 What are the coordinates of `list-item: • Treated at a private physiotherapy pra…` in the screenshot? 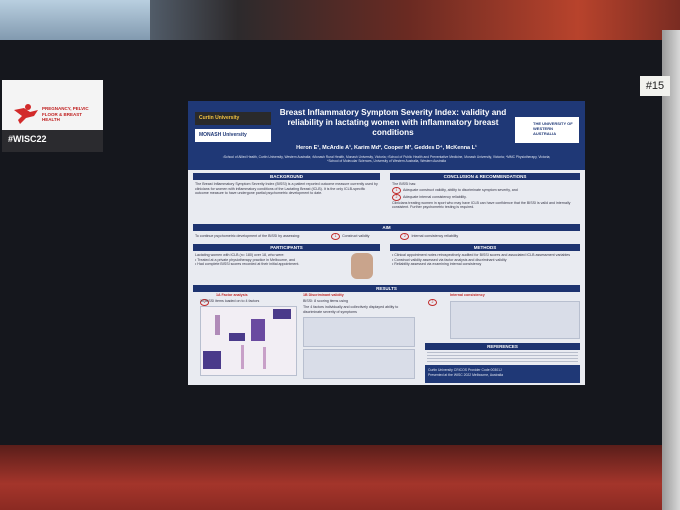 It's located at (245, 259).